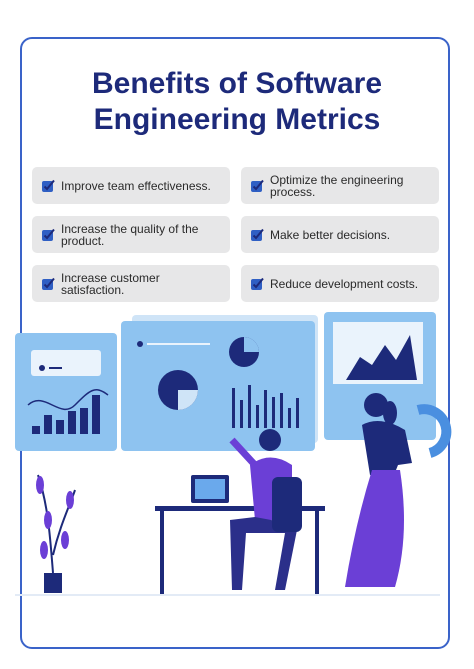 This screenshot has width=474, height=669. Describe the element at coordinates (237, 102) in the screenshot. I see `title: Benefits of Software Engineering Metrics` at that location.